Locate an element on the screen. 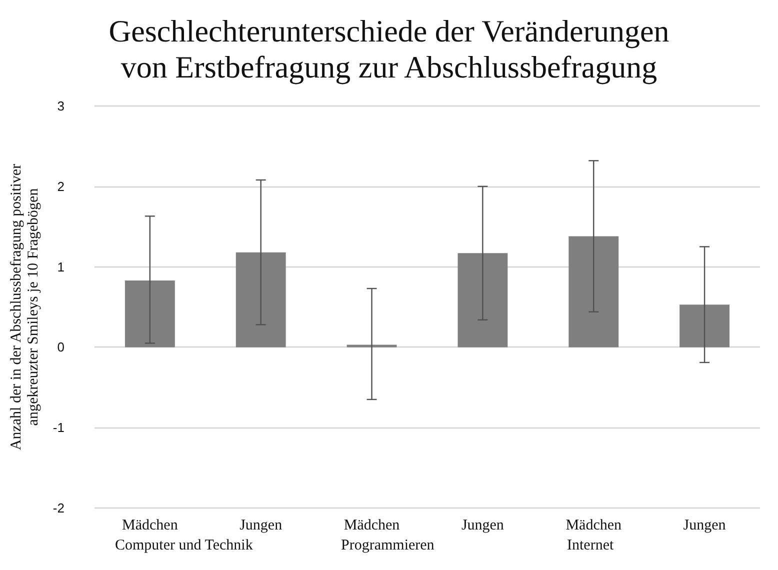 Image resolution: width=778 pixels, height=570 pixels. text: Programmieren is located at coordinates (388, 546).